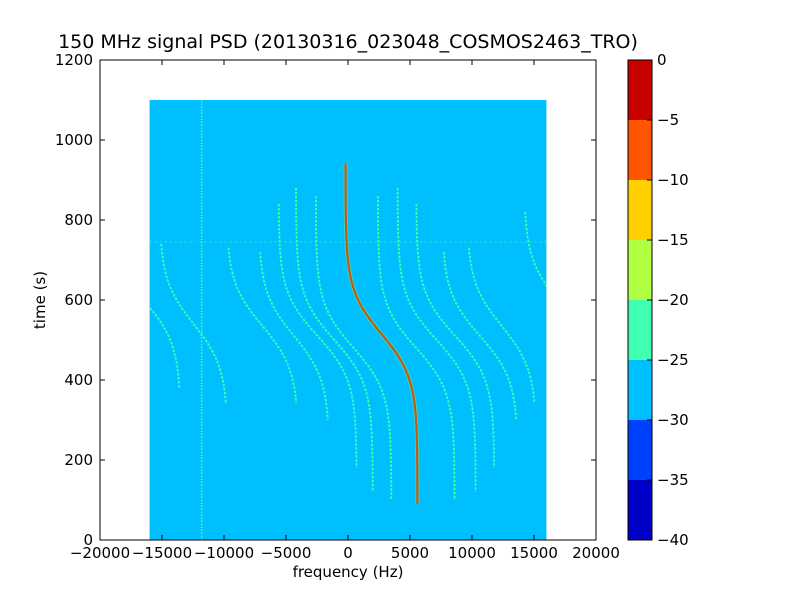 This screenshot has height=600, width=800. What do you see at coordinates (78, 300) in the screenshot?
I see `y-tick-label: 600` at bounding box center [78, 300].